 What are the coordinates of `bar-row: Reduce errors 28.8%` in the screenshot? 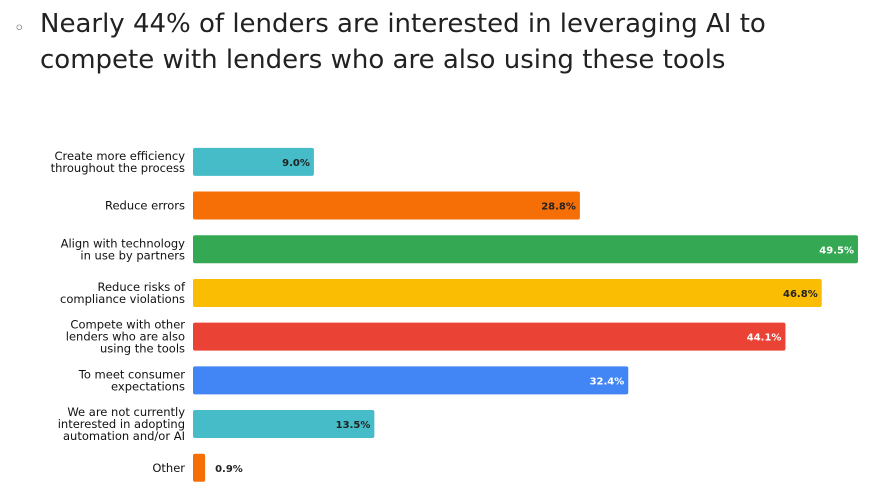 It's located at (342, 205).